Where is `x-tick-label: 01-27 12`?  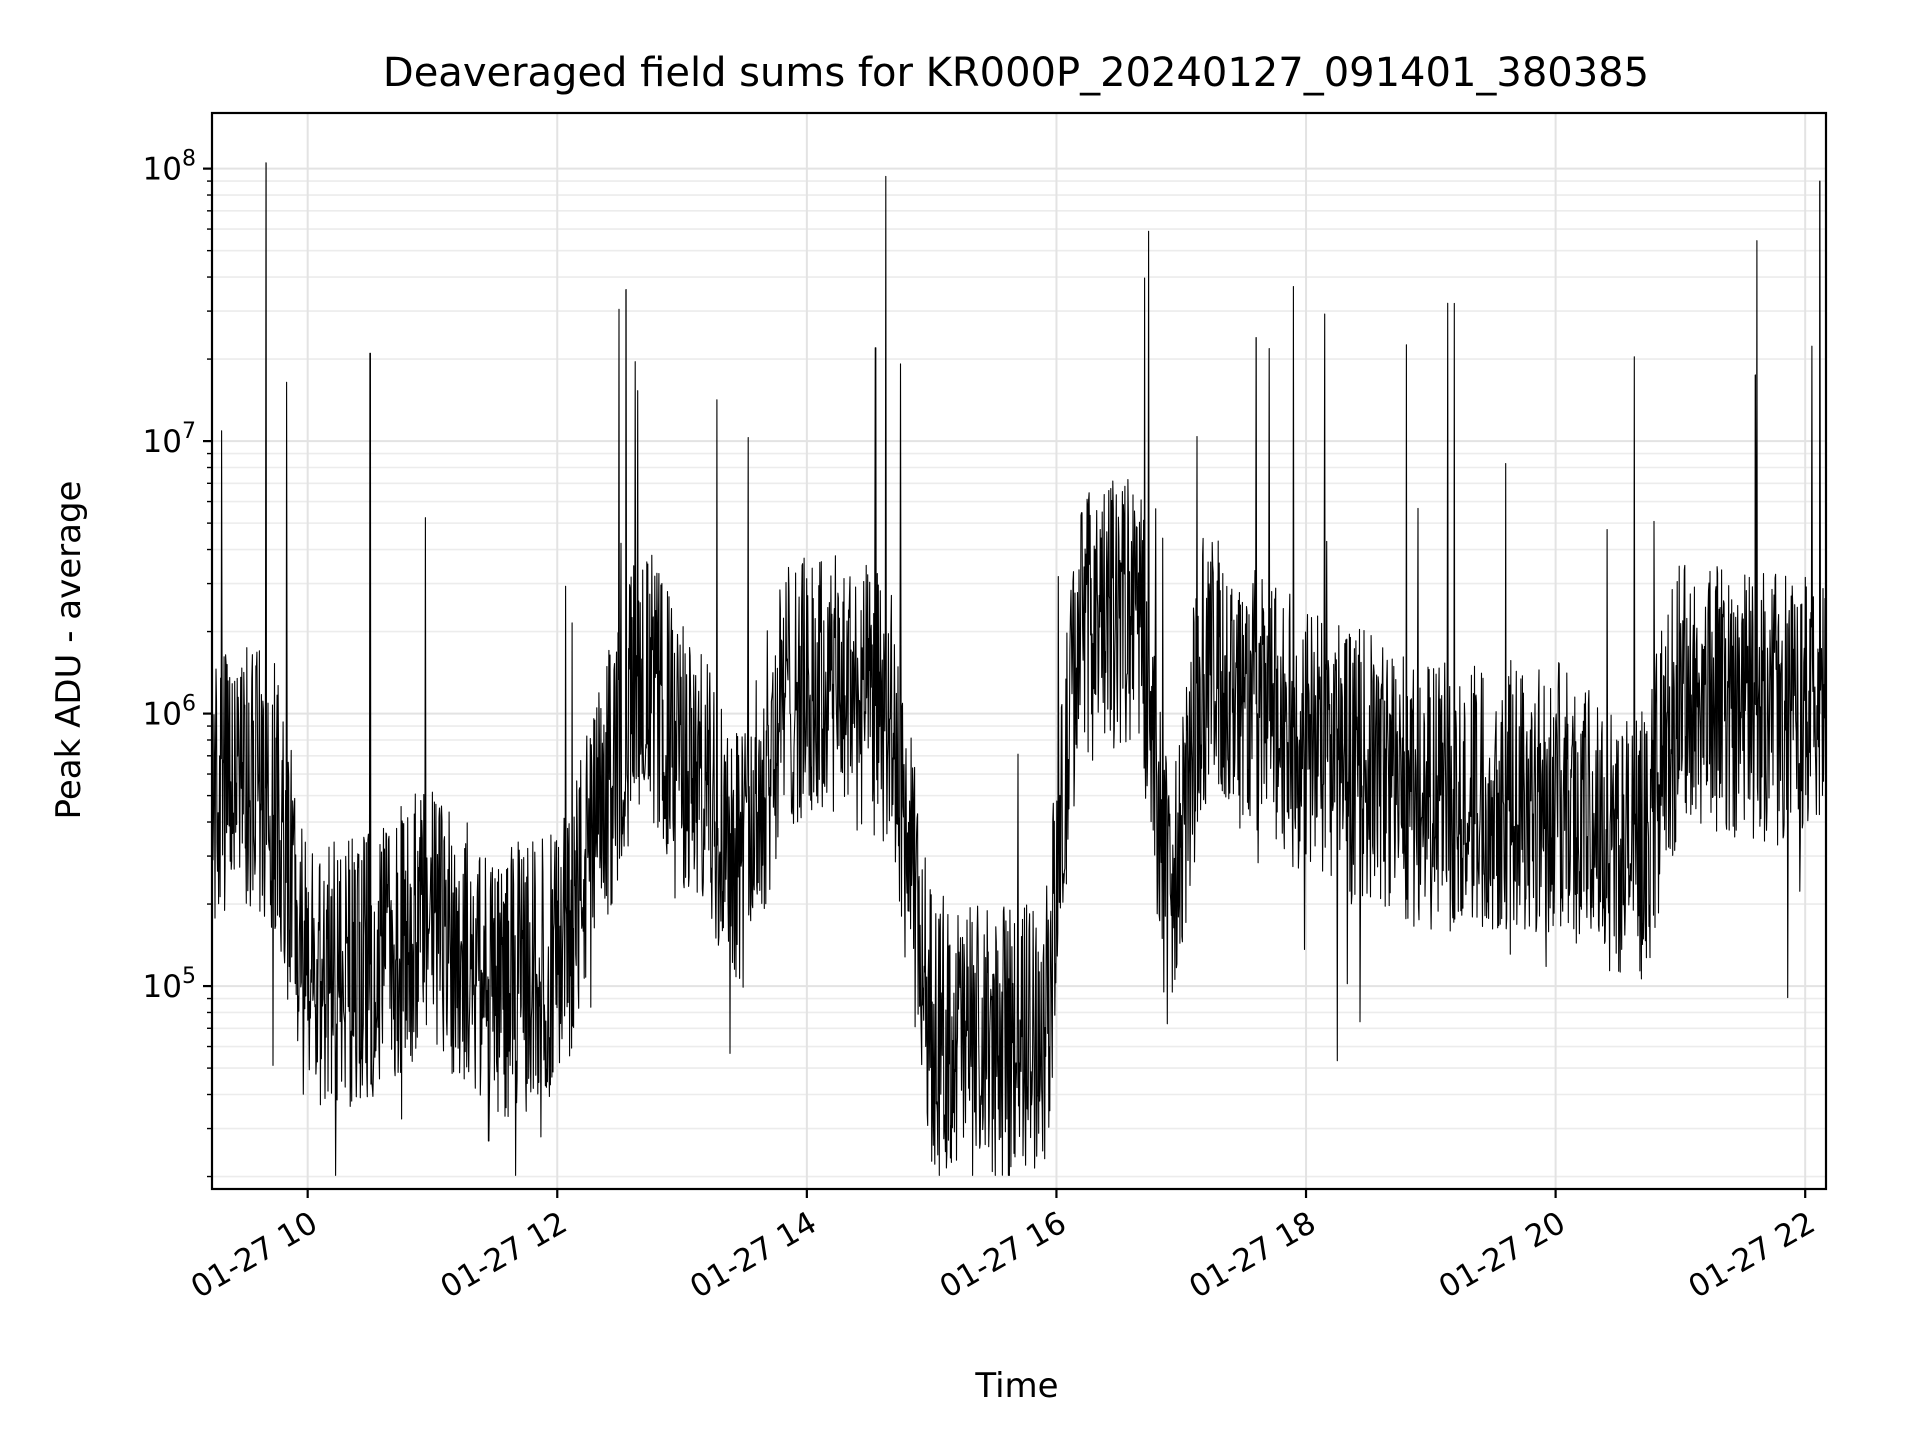
x-tick-label: 01-27 12 is located at coordinates (504, 1255).